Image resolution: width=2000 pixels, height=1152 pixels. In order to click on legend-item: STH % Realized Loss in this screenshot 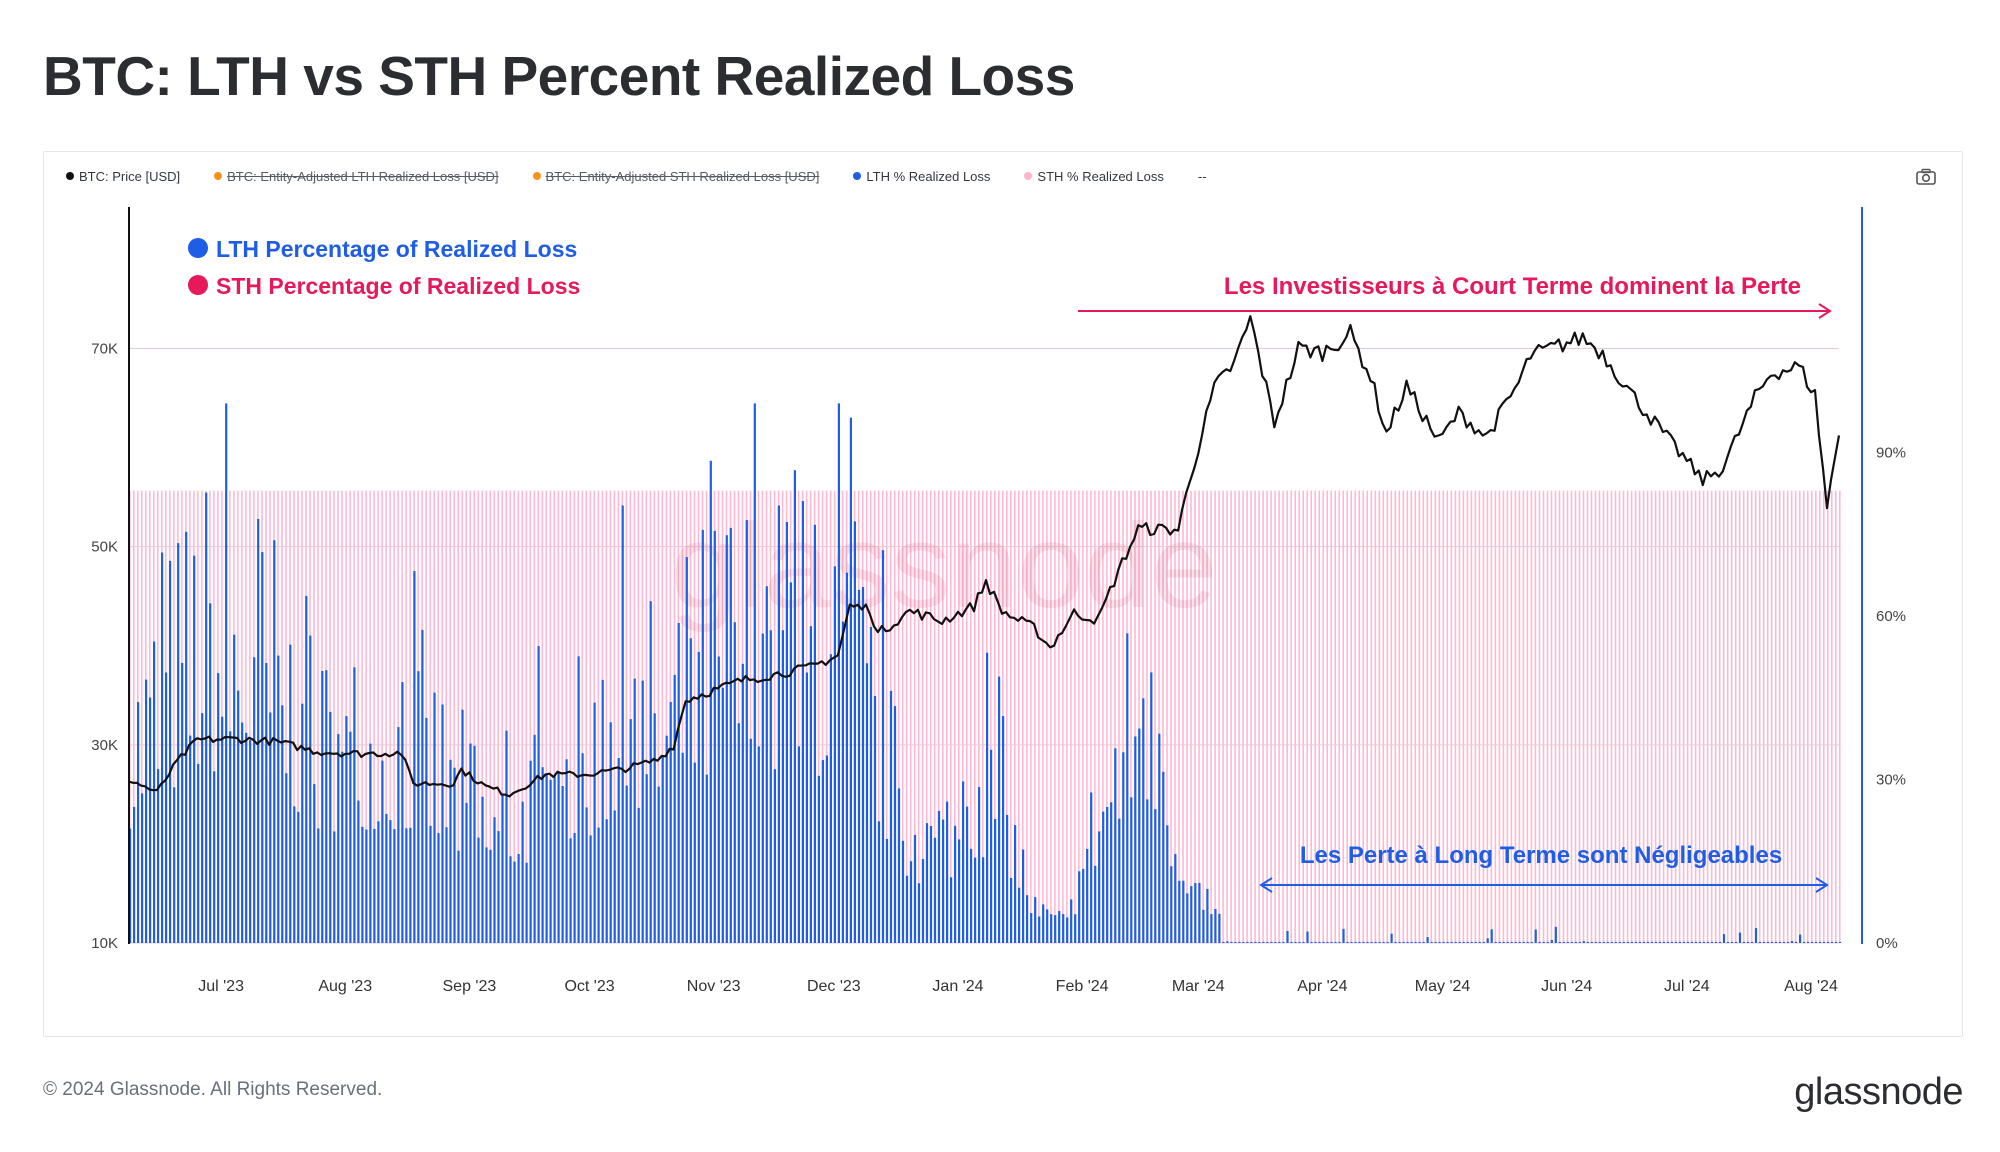, I will do `click(1094, 176)`.